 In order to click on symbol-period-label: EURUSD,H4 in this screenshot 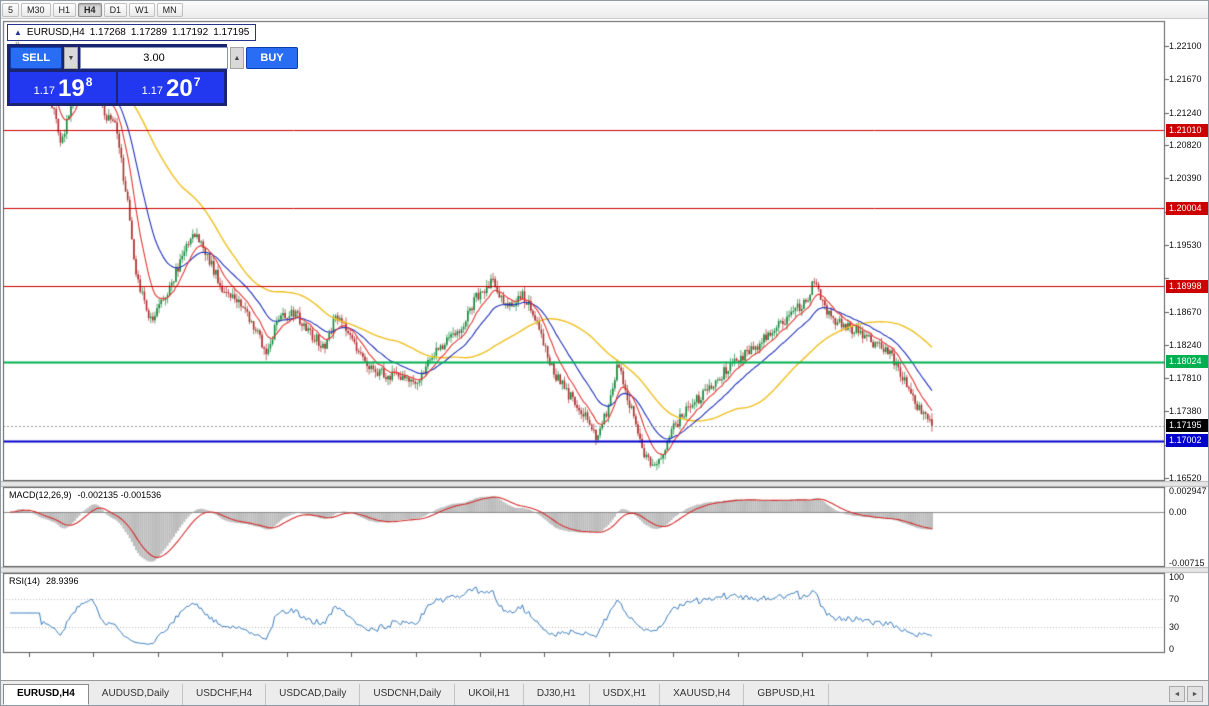, I will do `click(55, 32)`.